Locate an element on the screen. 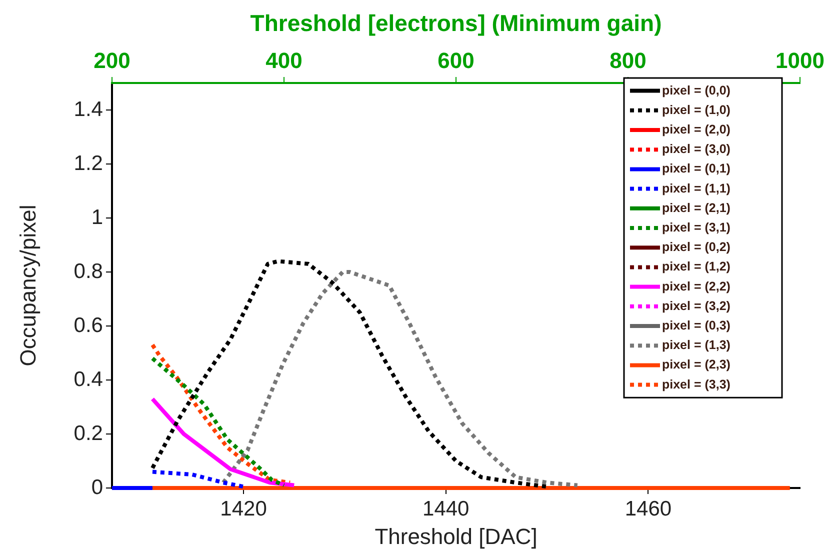 The width and height of the screenshot is (838, 553). legend-label: pixel = (0,0) is located at coordinates (696, 90).